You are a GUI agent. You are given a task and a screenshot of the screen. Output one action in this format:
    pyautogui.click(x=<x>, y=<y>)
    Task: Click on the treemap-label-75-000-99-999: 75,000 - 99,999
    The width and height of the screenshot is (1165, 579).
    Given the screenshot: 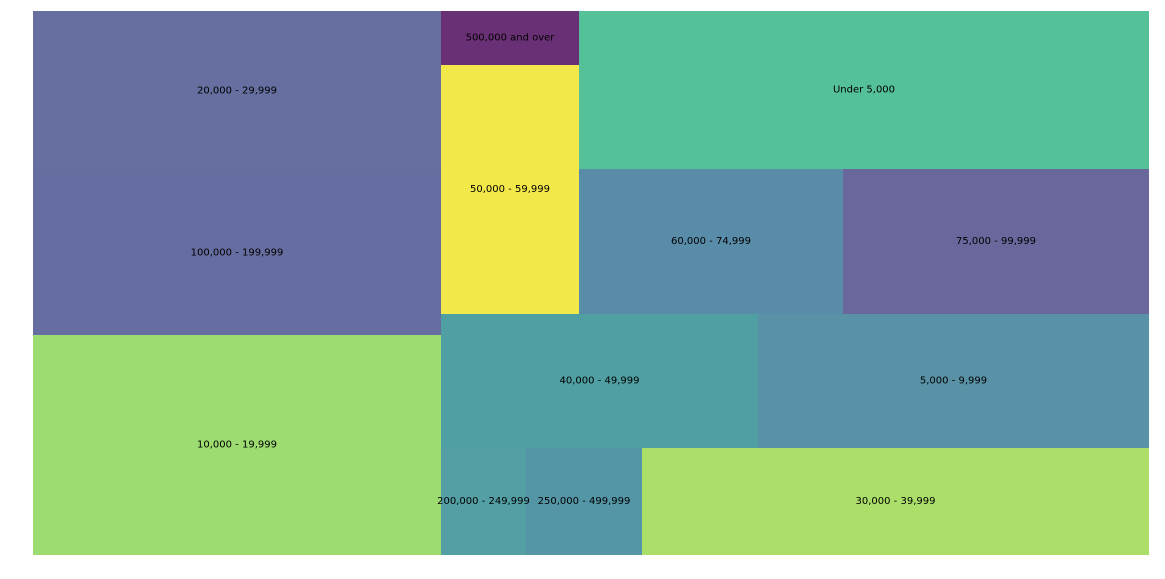 What is the action you would take?
    pyautogui.click(x=996, y=241)
    